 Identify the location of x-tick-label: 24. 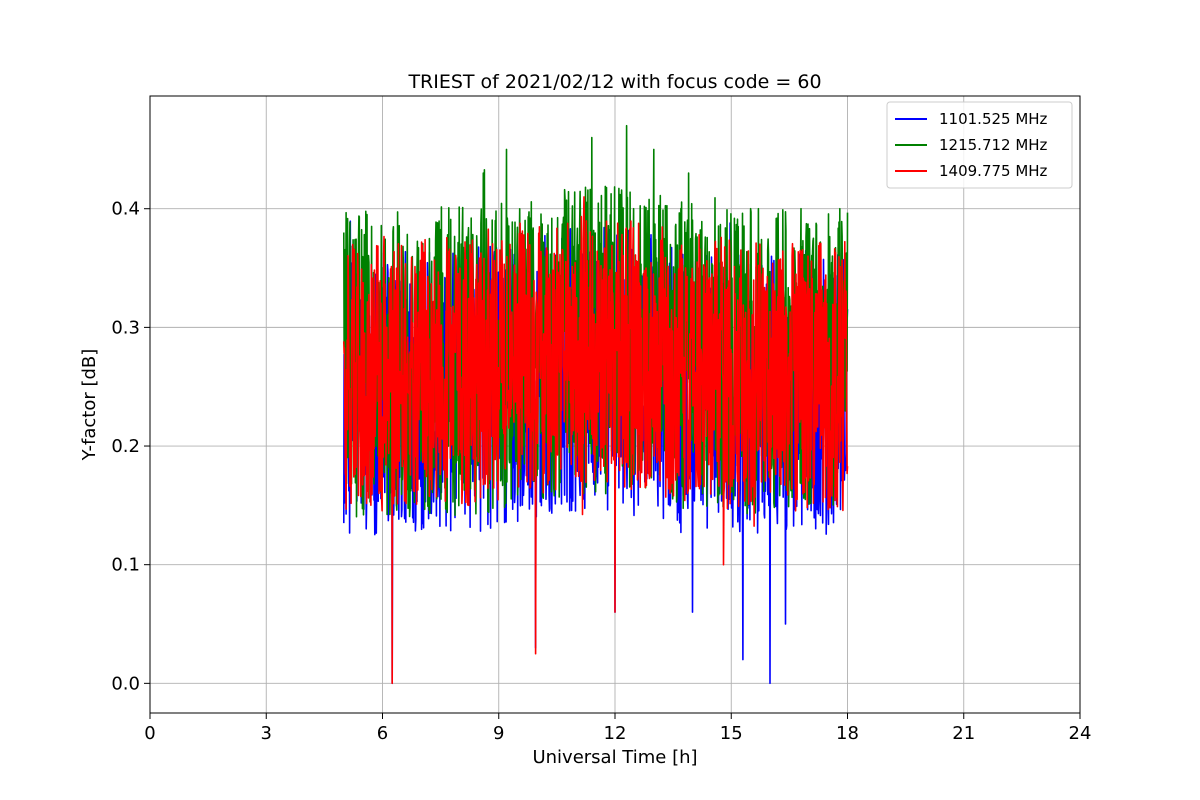
(1080, 733).